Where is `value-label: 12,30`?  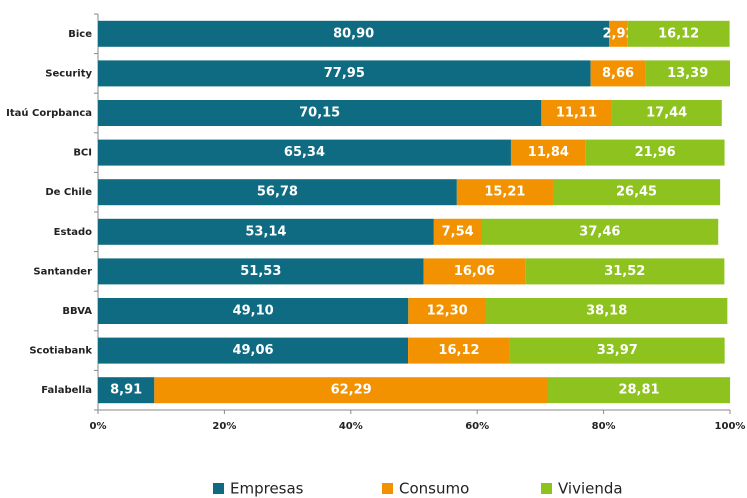
value-label: 12,30 is located at coordinates (447, 311).